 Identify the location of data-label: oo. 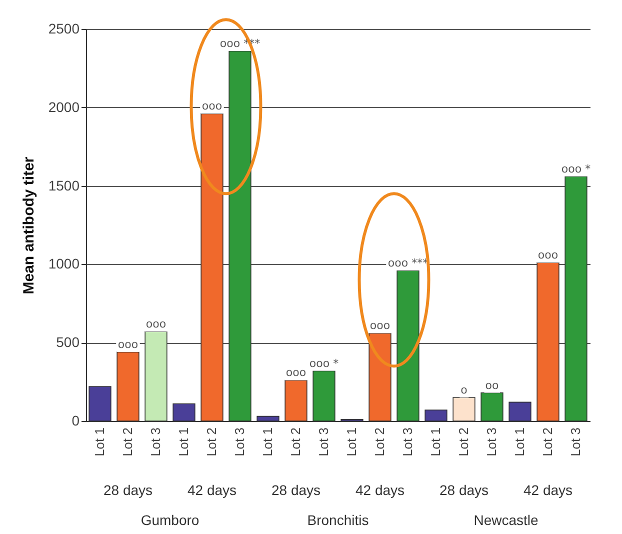
(492, 385).